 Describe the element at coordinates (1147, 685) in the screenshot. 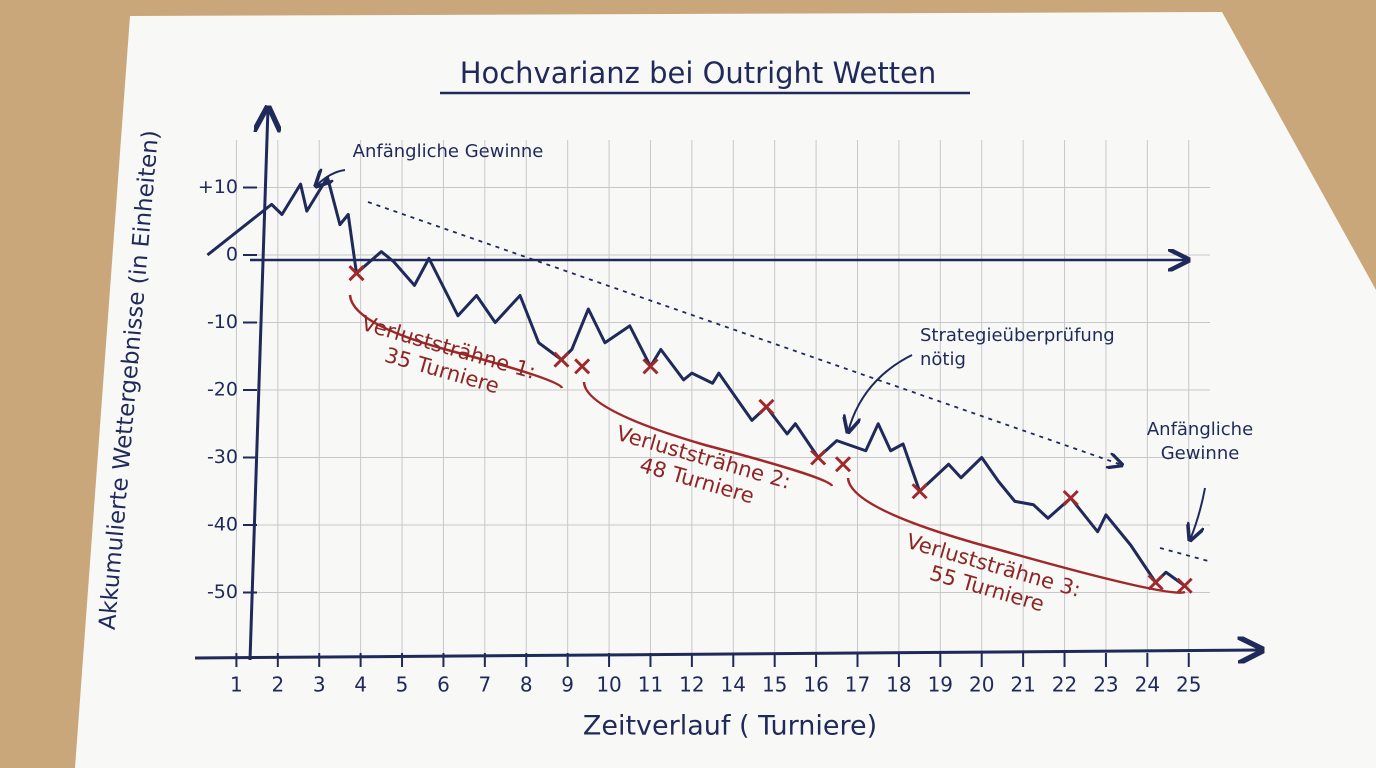

I see `x-tick-label: 24` at that location.